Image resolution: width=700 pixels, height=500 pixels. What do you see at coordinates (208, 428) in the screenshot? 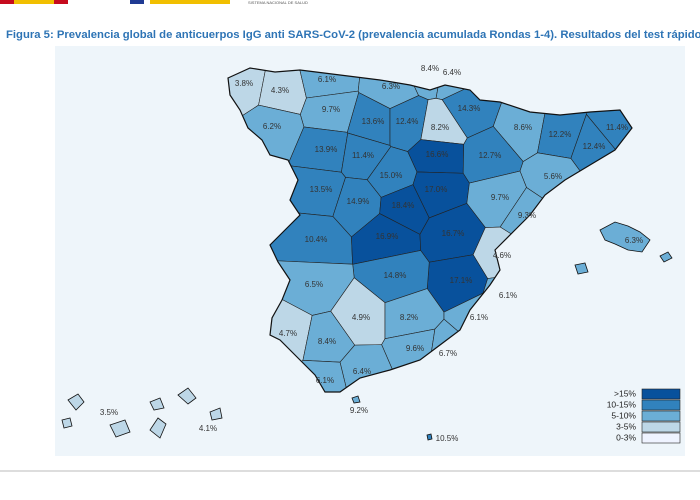
I see `region-label: 4.1%` at bounding box center [208, 428].